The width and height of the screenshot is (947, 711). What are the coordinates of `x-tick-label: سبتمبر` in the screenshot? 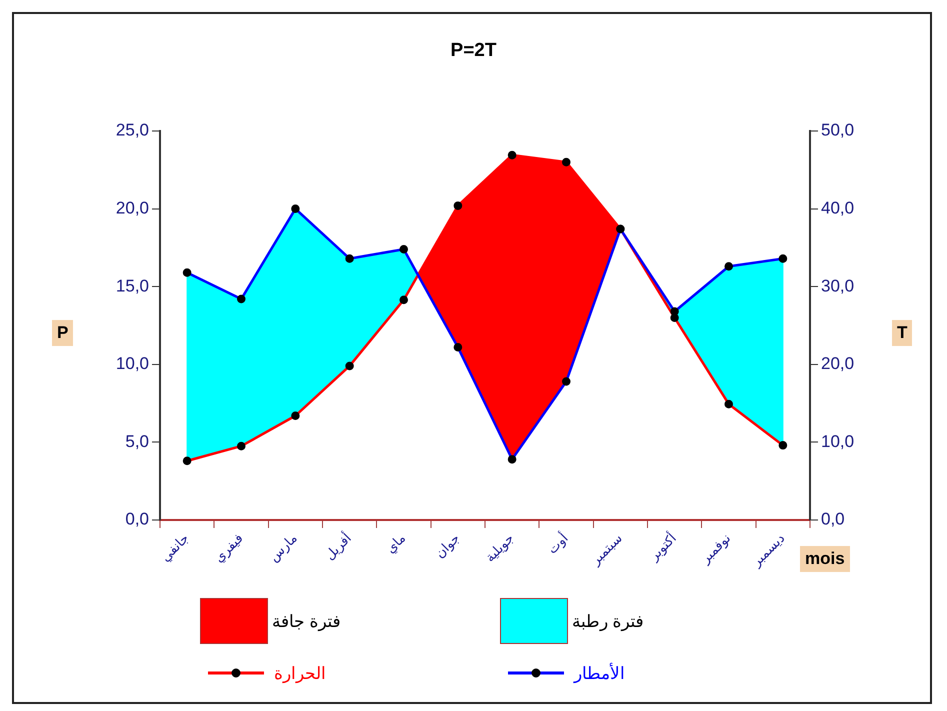 It's located at (607, 550).